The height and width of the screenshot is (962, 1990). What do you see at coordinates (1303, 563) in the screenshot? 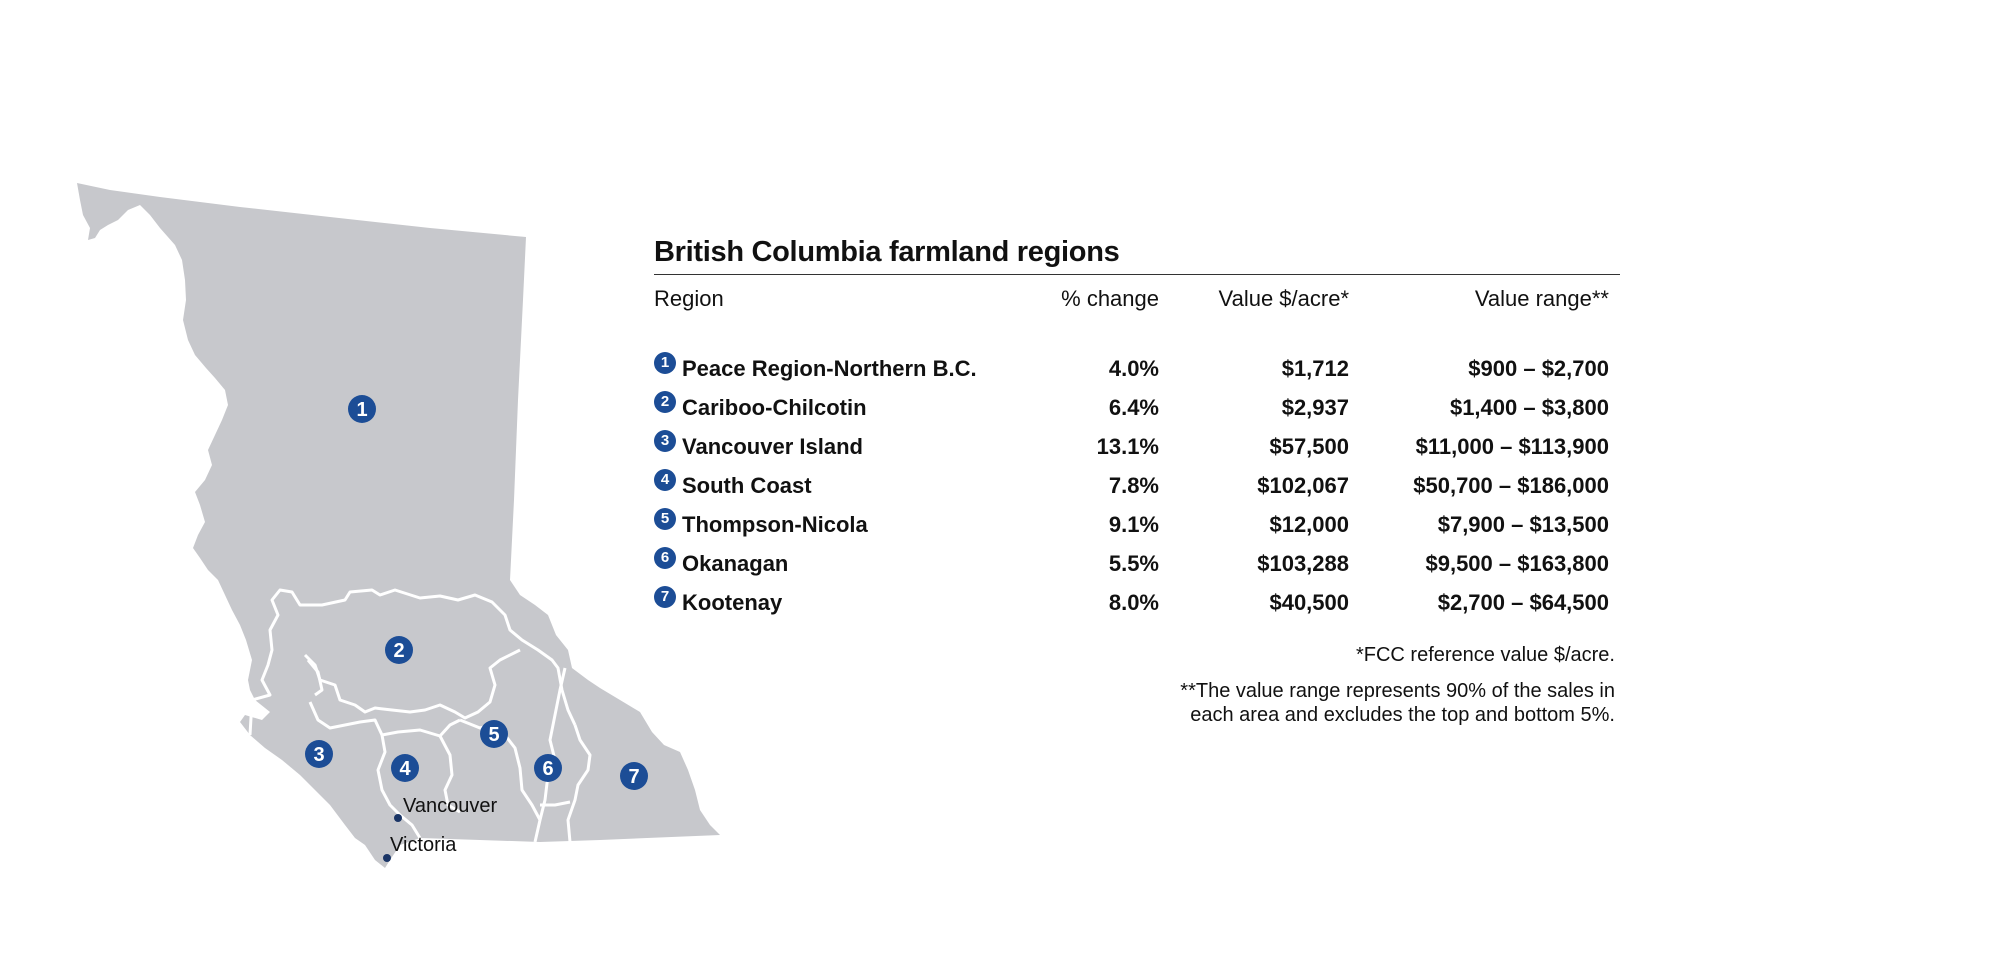
I see `value-per-acre: $103,288` at bounding box center [1303, 563].